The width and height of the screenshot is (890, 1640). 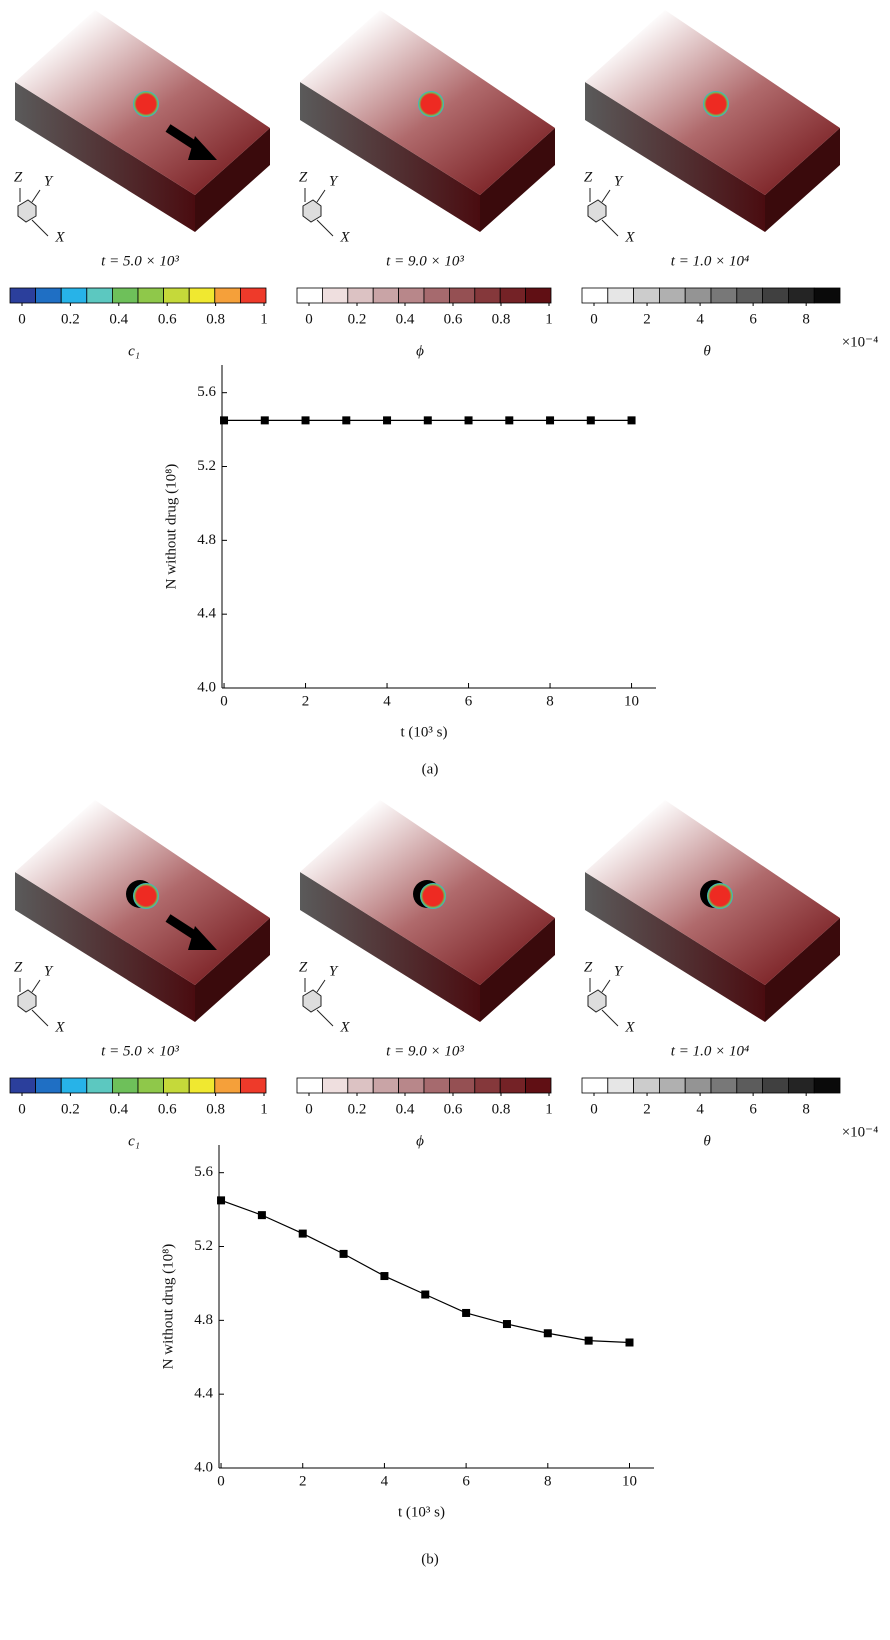 What do you see at coordinates (140, 261) in the screenshot?
I see `snapshot-caption: t = 5.0 × 10³` at bounding box center [140, 261].